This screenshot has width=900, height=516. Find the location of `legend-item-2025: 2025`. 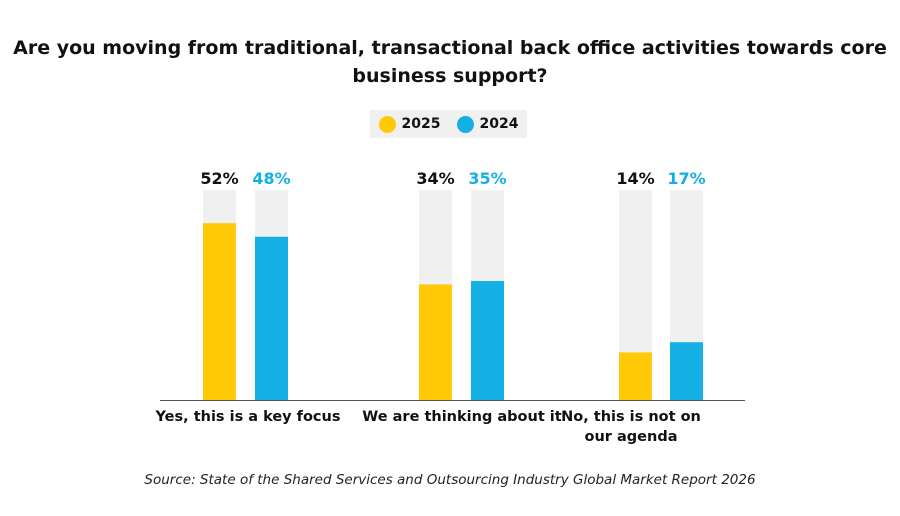

legend-item-2025: 2025 is located at coordinates (409, 124).